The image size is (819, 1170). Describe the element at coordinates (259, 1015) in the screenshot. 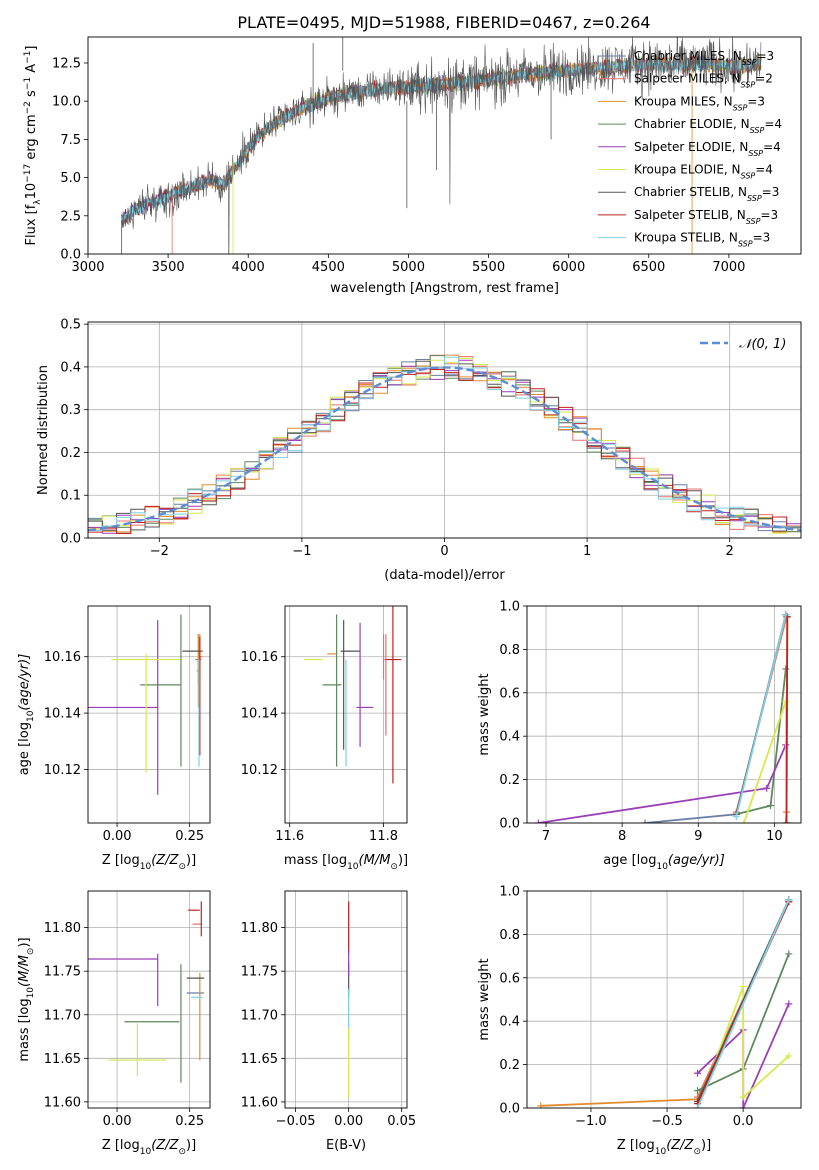

I see `y-tick-label: 11.70` at that location.